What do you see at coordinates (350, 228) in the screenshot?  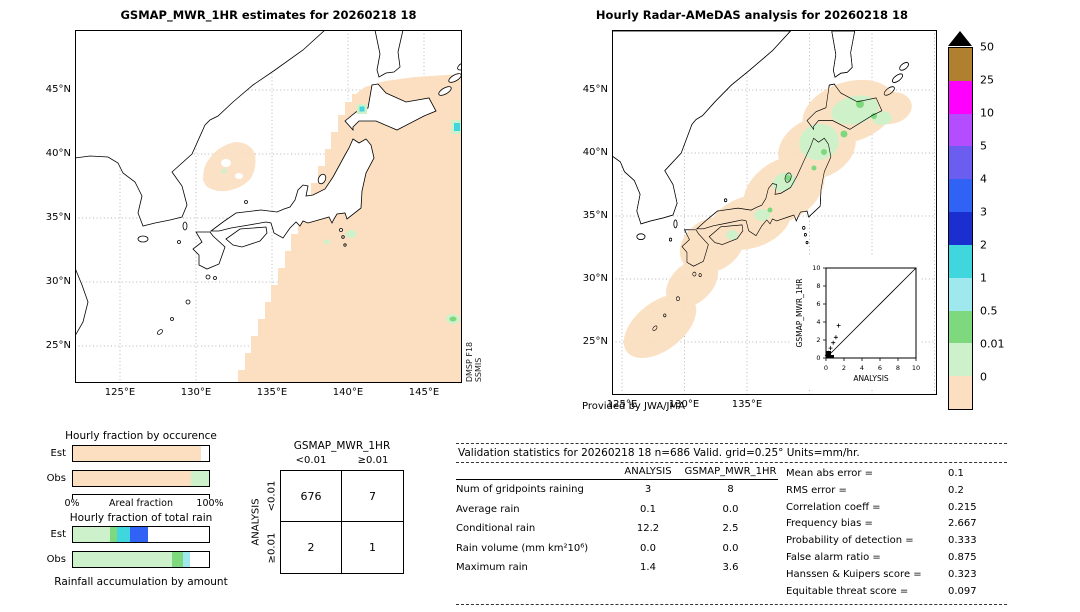 I see `satellite-swath` at bounding box center [350, 228].